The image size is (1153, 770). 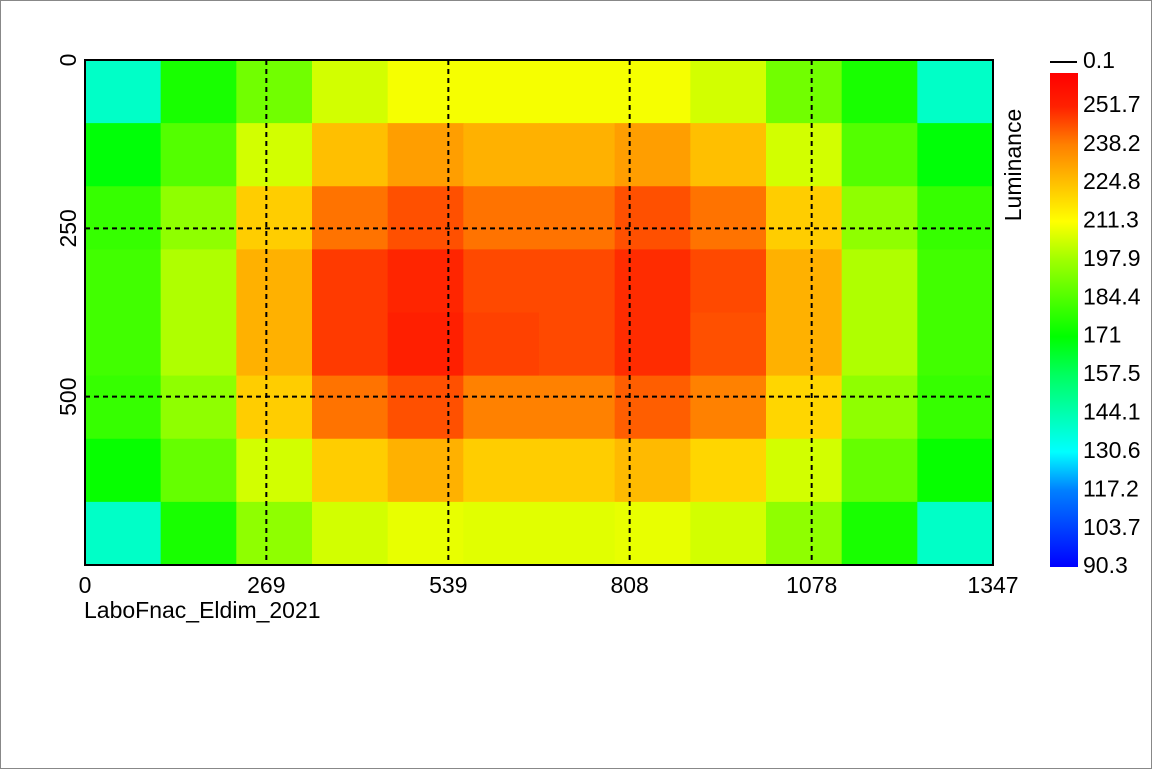 I want to click on colorbar-tick-label: 90.3, so click(x=1105, y=565).